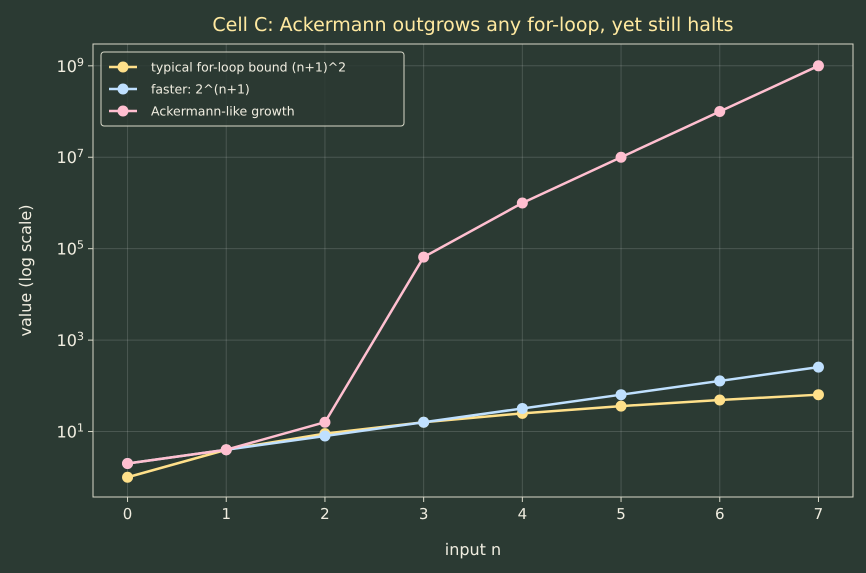 The height and width of the screenshot is (573, 866). What do you see at coordinates (70, 157) in the screenshot?
I see `y-tick-label: 10$^{7}$` at bounding box center [70, 157].